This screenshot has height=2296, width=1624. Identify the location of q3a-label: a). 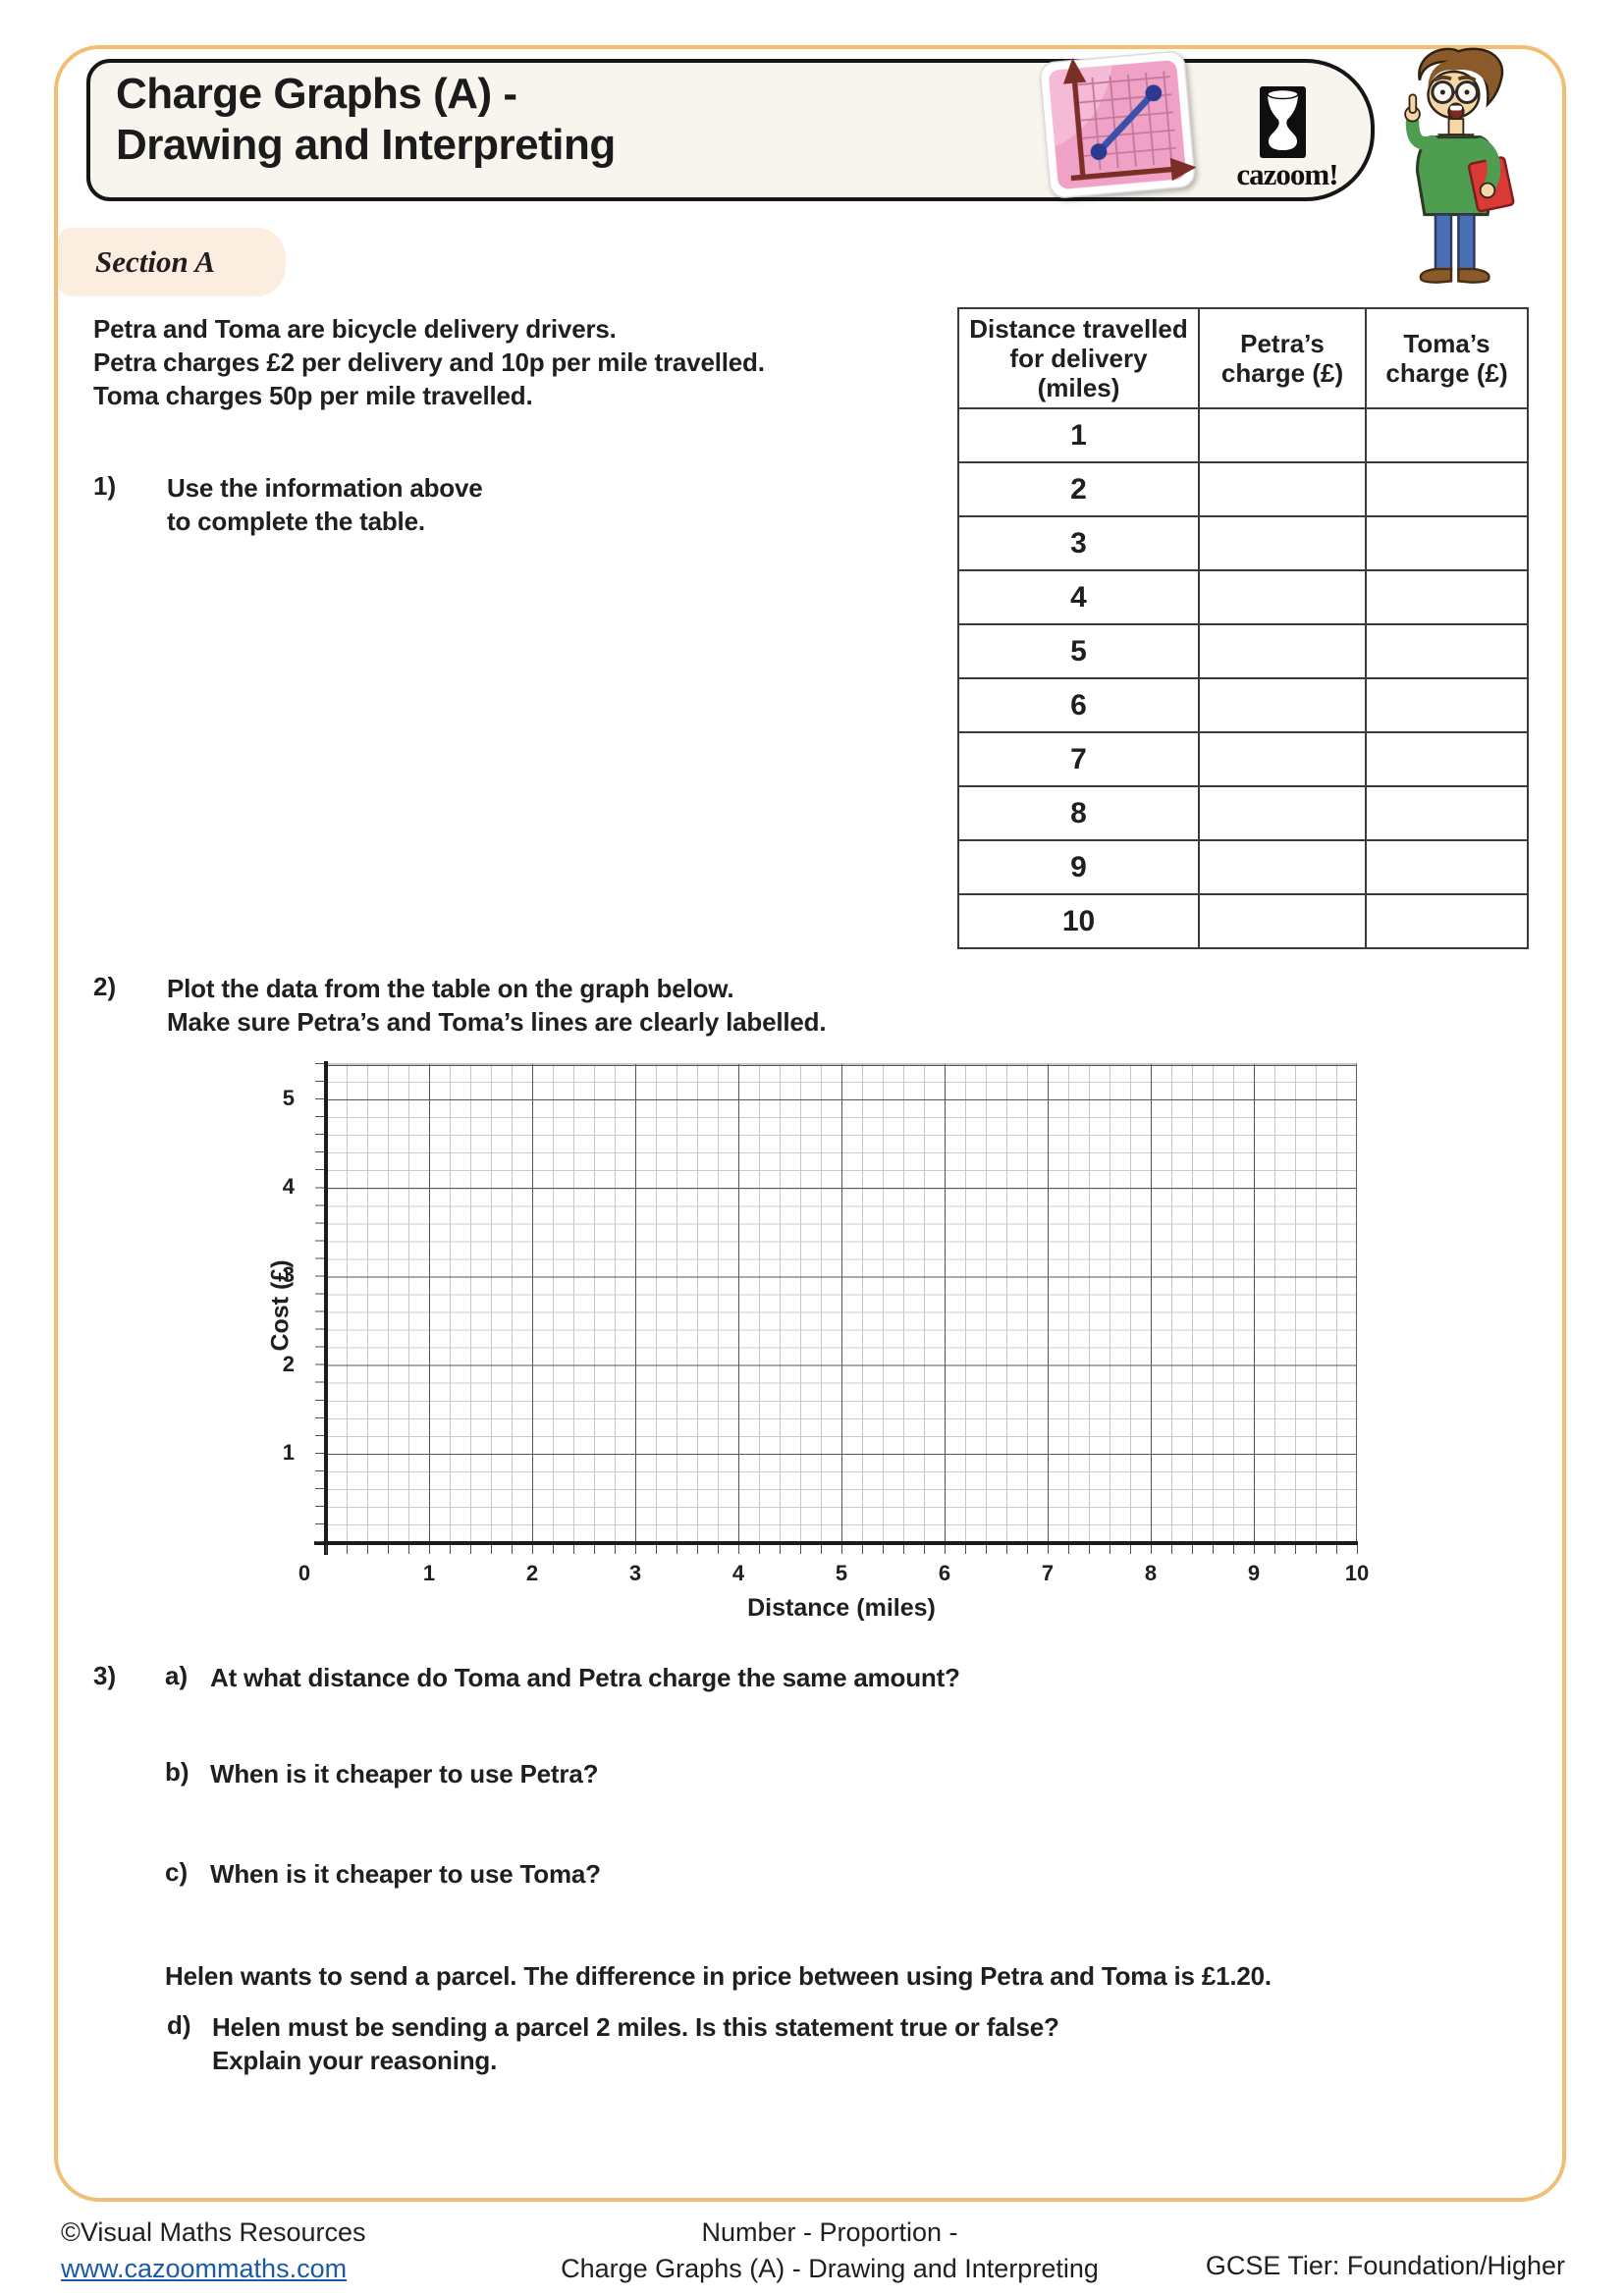
(177, 1675).